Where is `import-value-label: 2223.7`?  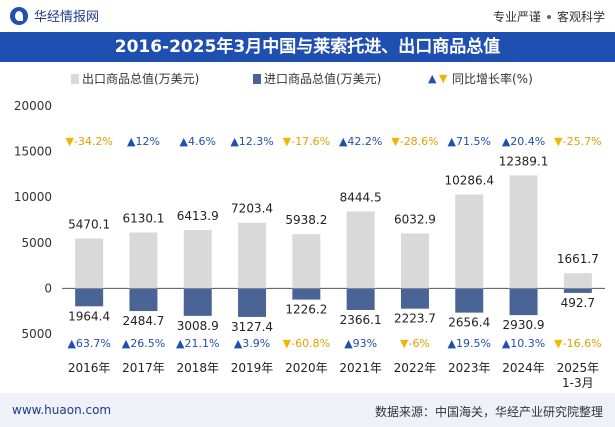
import-value-label: 2223.7 is located at coordinates (415, 319).